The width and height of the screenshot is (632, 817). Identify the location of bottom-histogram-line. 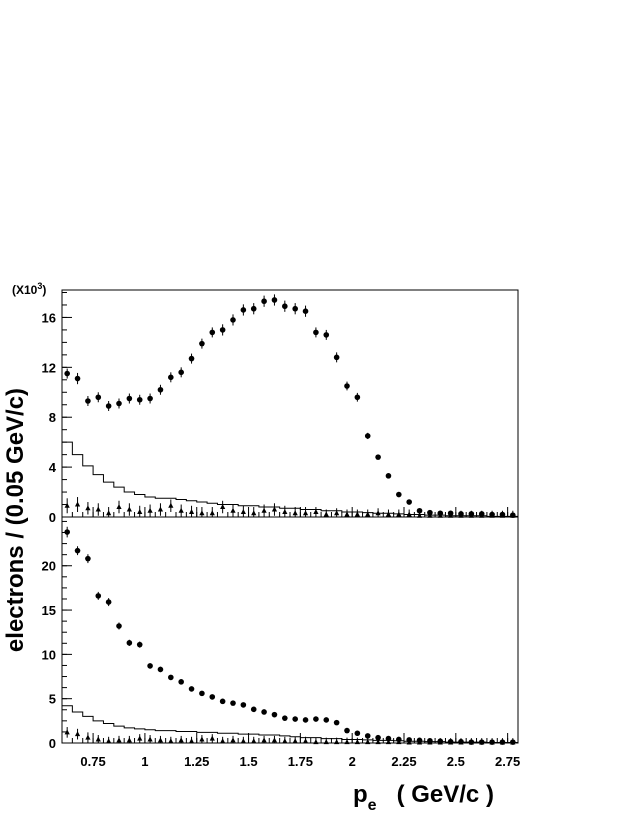
(290, 724).